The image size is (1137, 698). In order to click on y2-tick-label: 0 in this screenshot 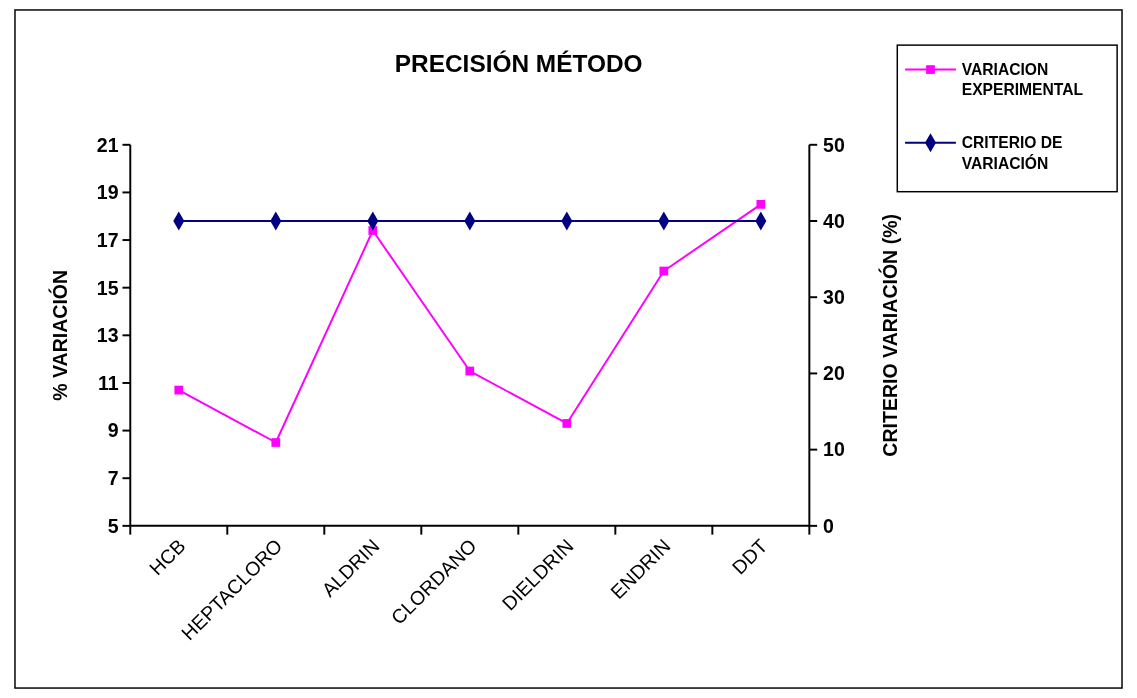, I will do `click(829, 525)`.